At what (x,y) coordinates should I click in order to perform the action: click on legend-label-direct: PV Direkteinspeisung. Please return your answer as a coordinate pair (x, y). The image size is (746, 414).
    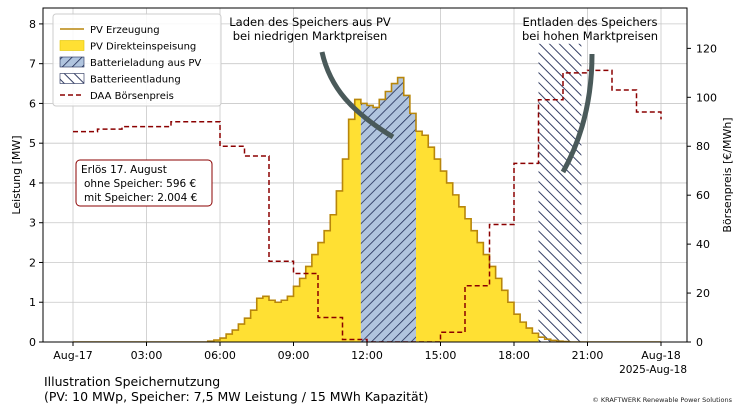
    Looking at the image, I should click on (143, 47).